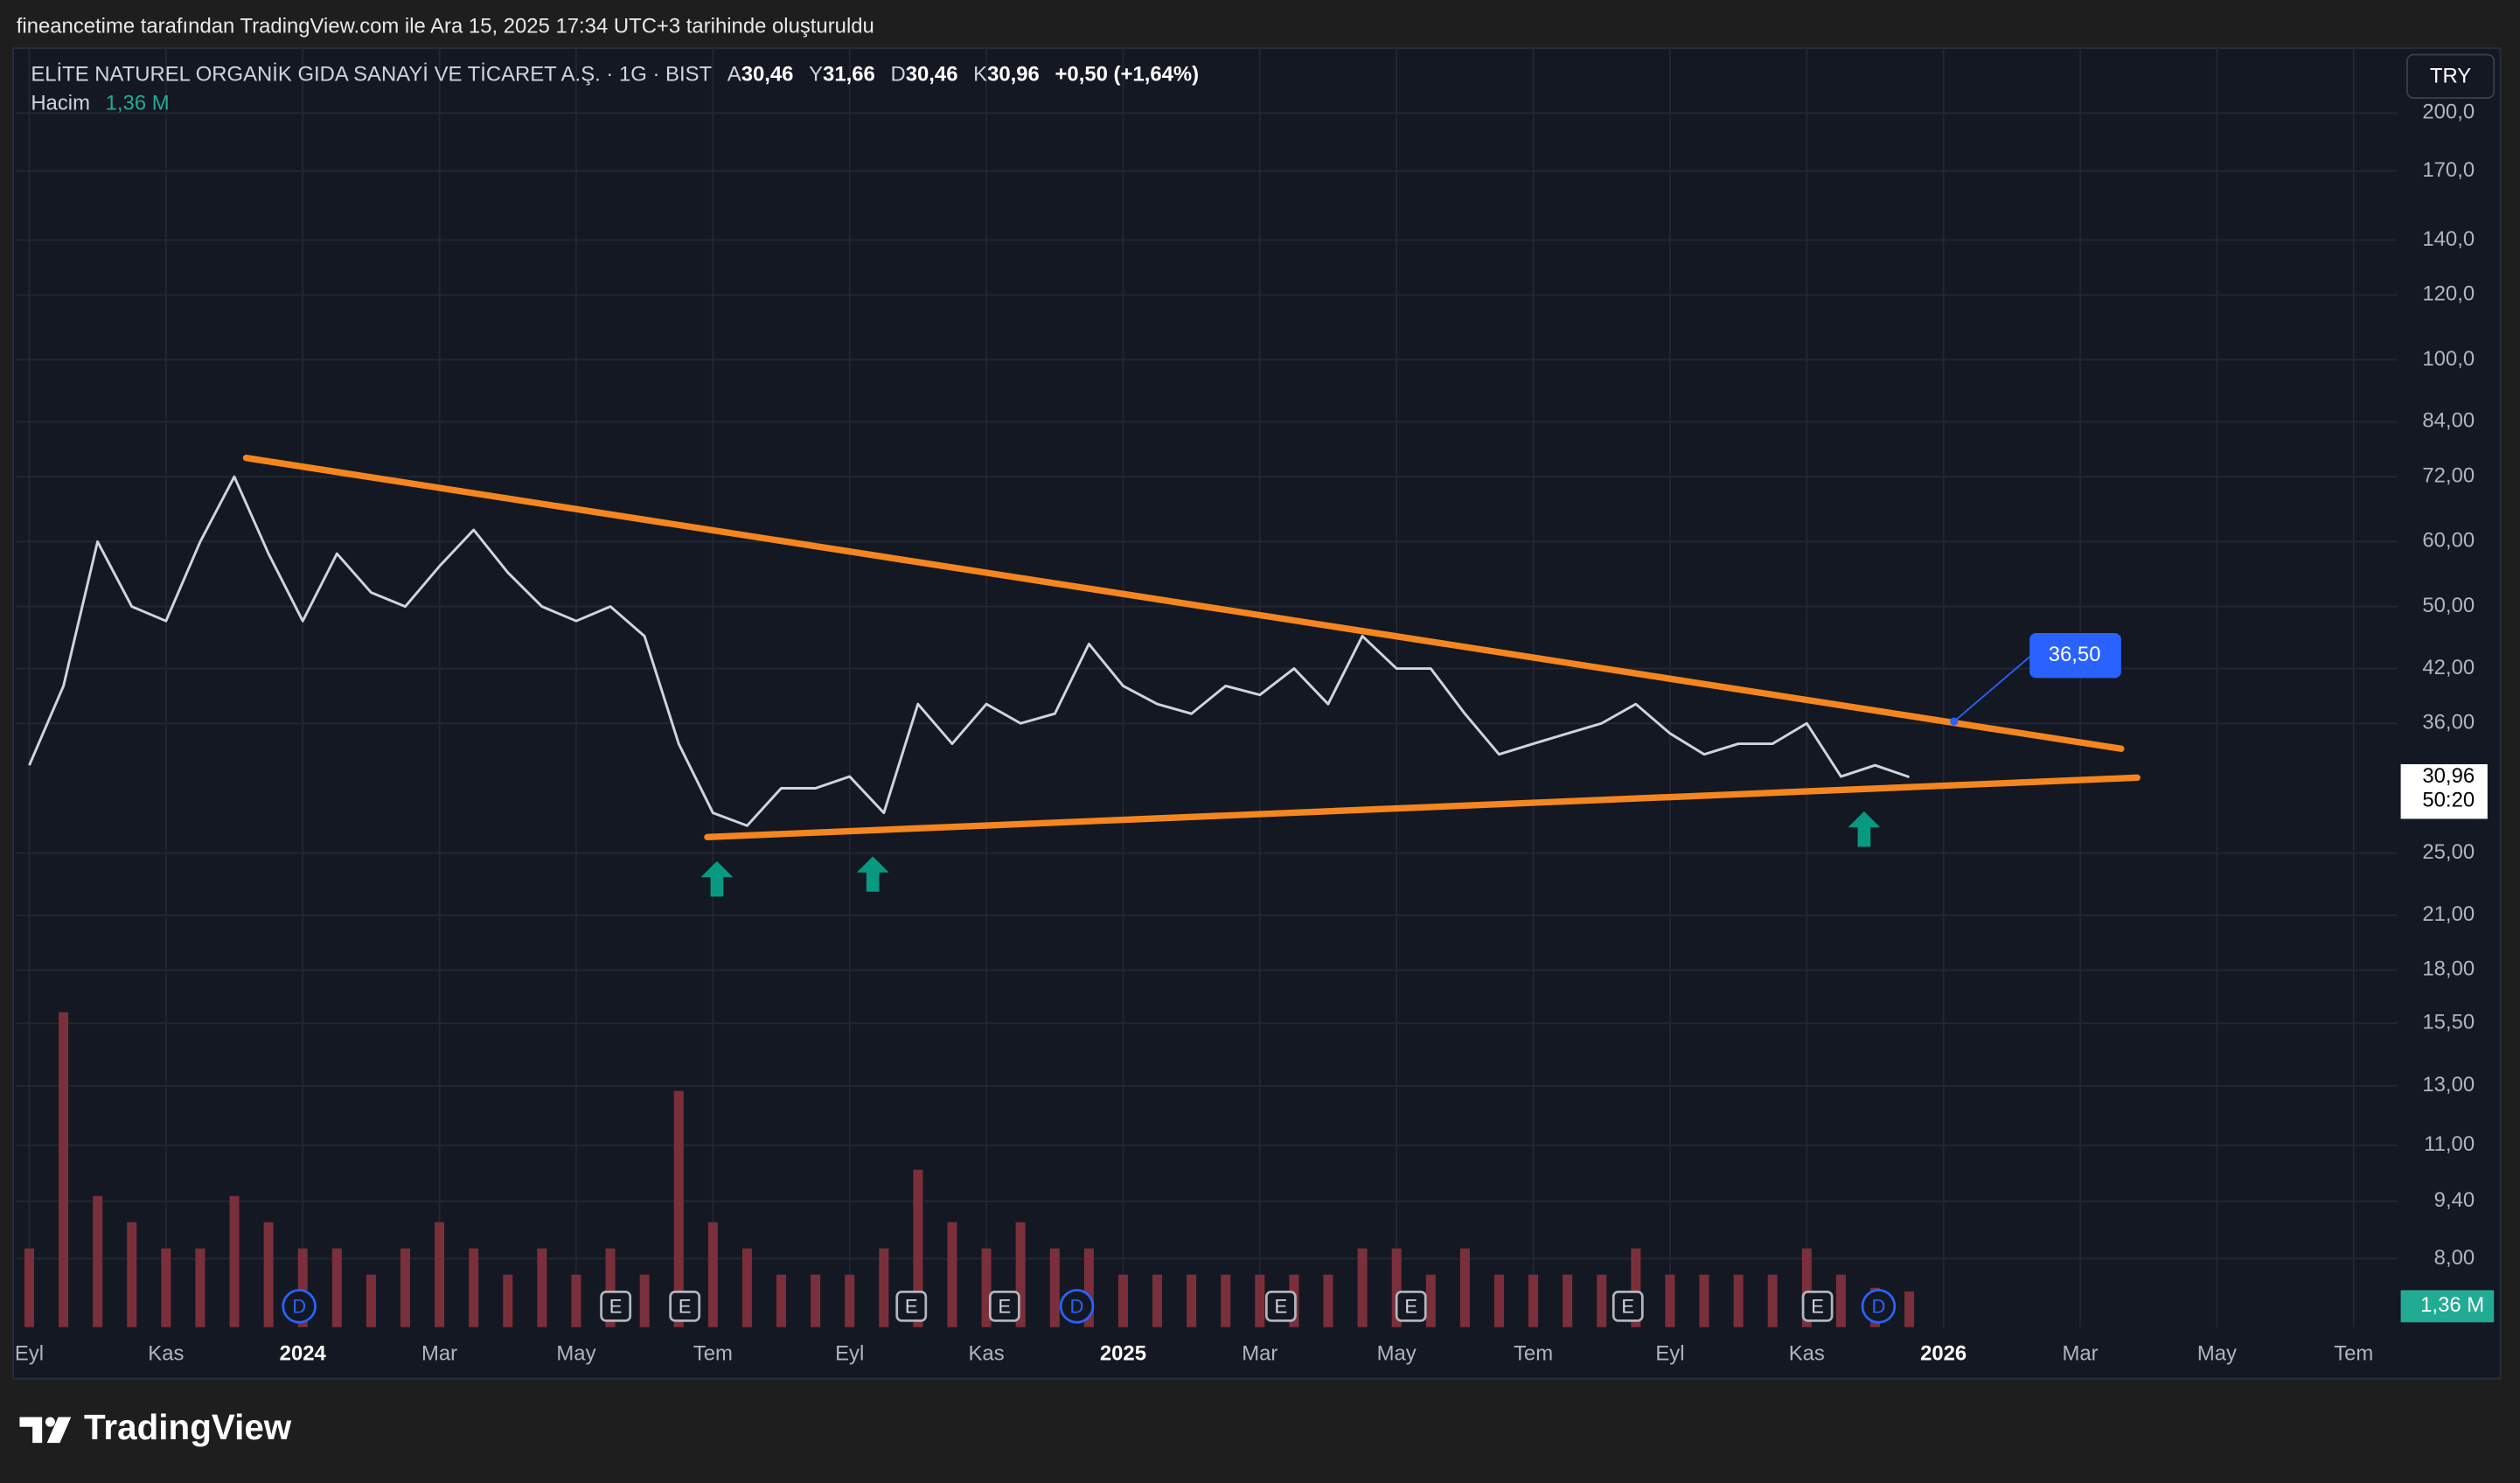 Image resolution: width=2520 pixels, height=1483 pixels. Describe the element at coordinates (29, 1353) in the screenshot. I see `x-tick-label: Eyl` at that location.